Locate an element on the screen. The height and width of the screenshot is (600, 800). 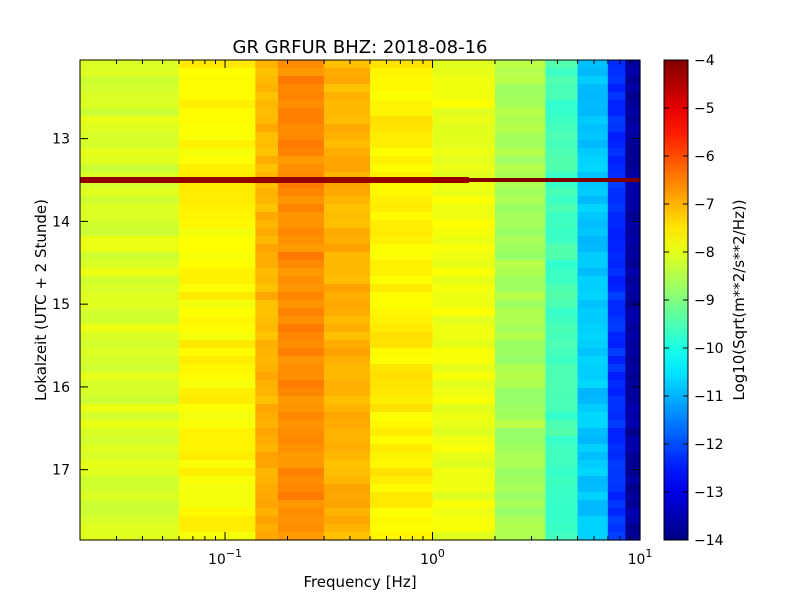
chart-title: GR GRFUR BHZ: 2018-08-16 is located at coordinates (360, 47).